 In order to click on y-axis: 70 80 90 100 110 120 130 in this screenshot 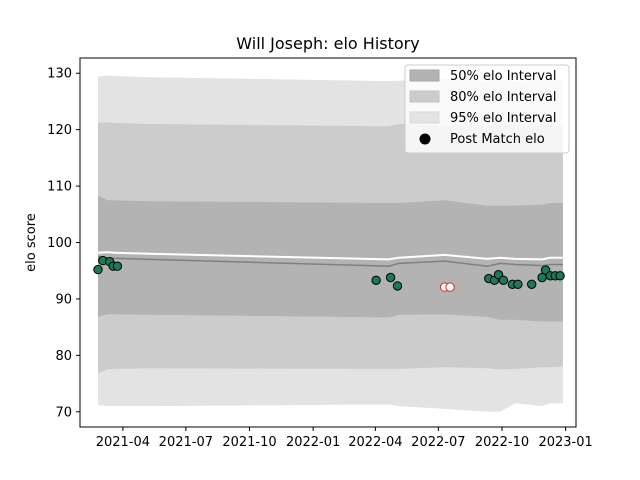, I will do `click(63, 243)`.